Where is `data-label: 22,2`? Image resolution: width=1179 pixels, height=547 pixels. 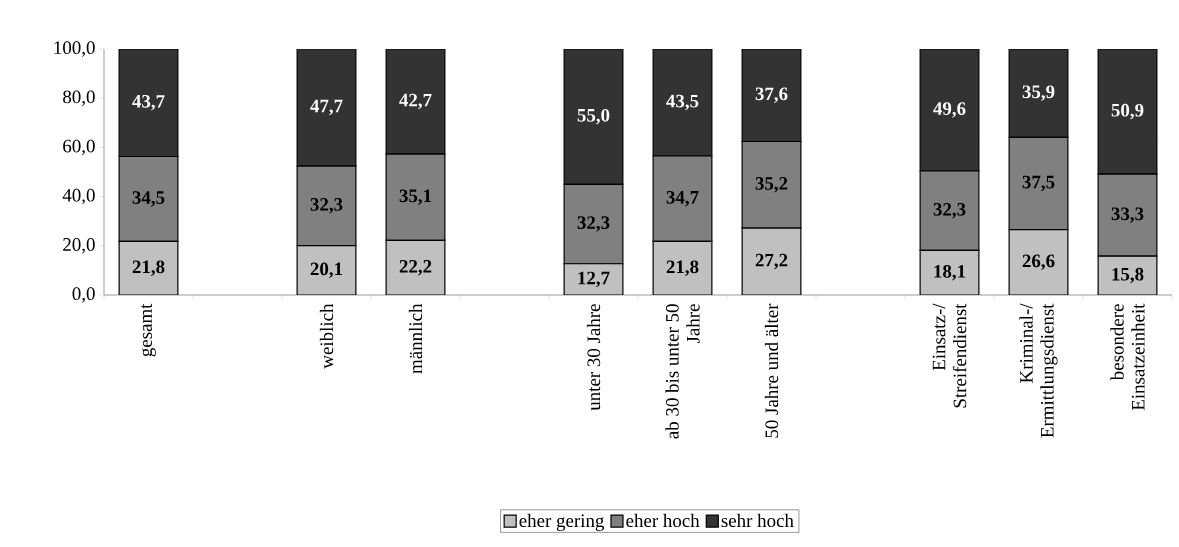
data-label: 22,2 is located at coordinates (415, 267).